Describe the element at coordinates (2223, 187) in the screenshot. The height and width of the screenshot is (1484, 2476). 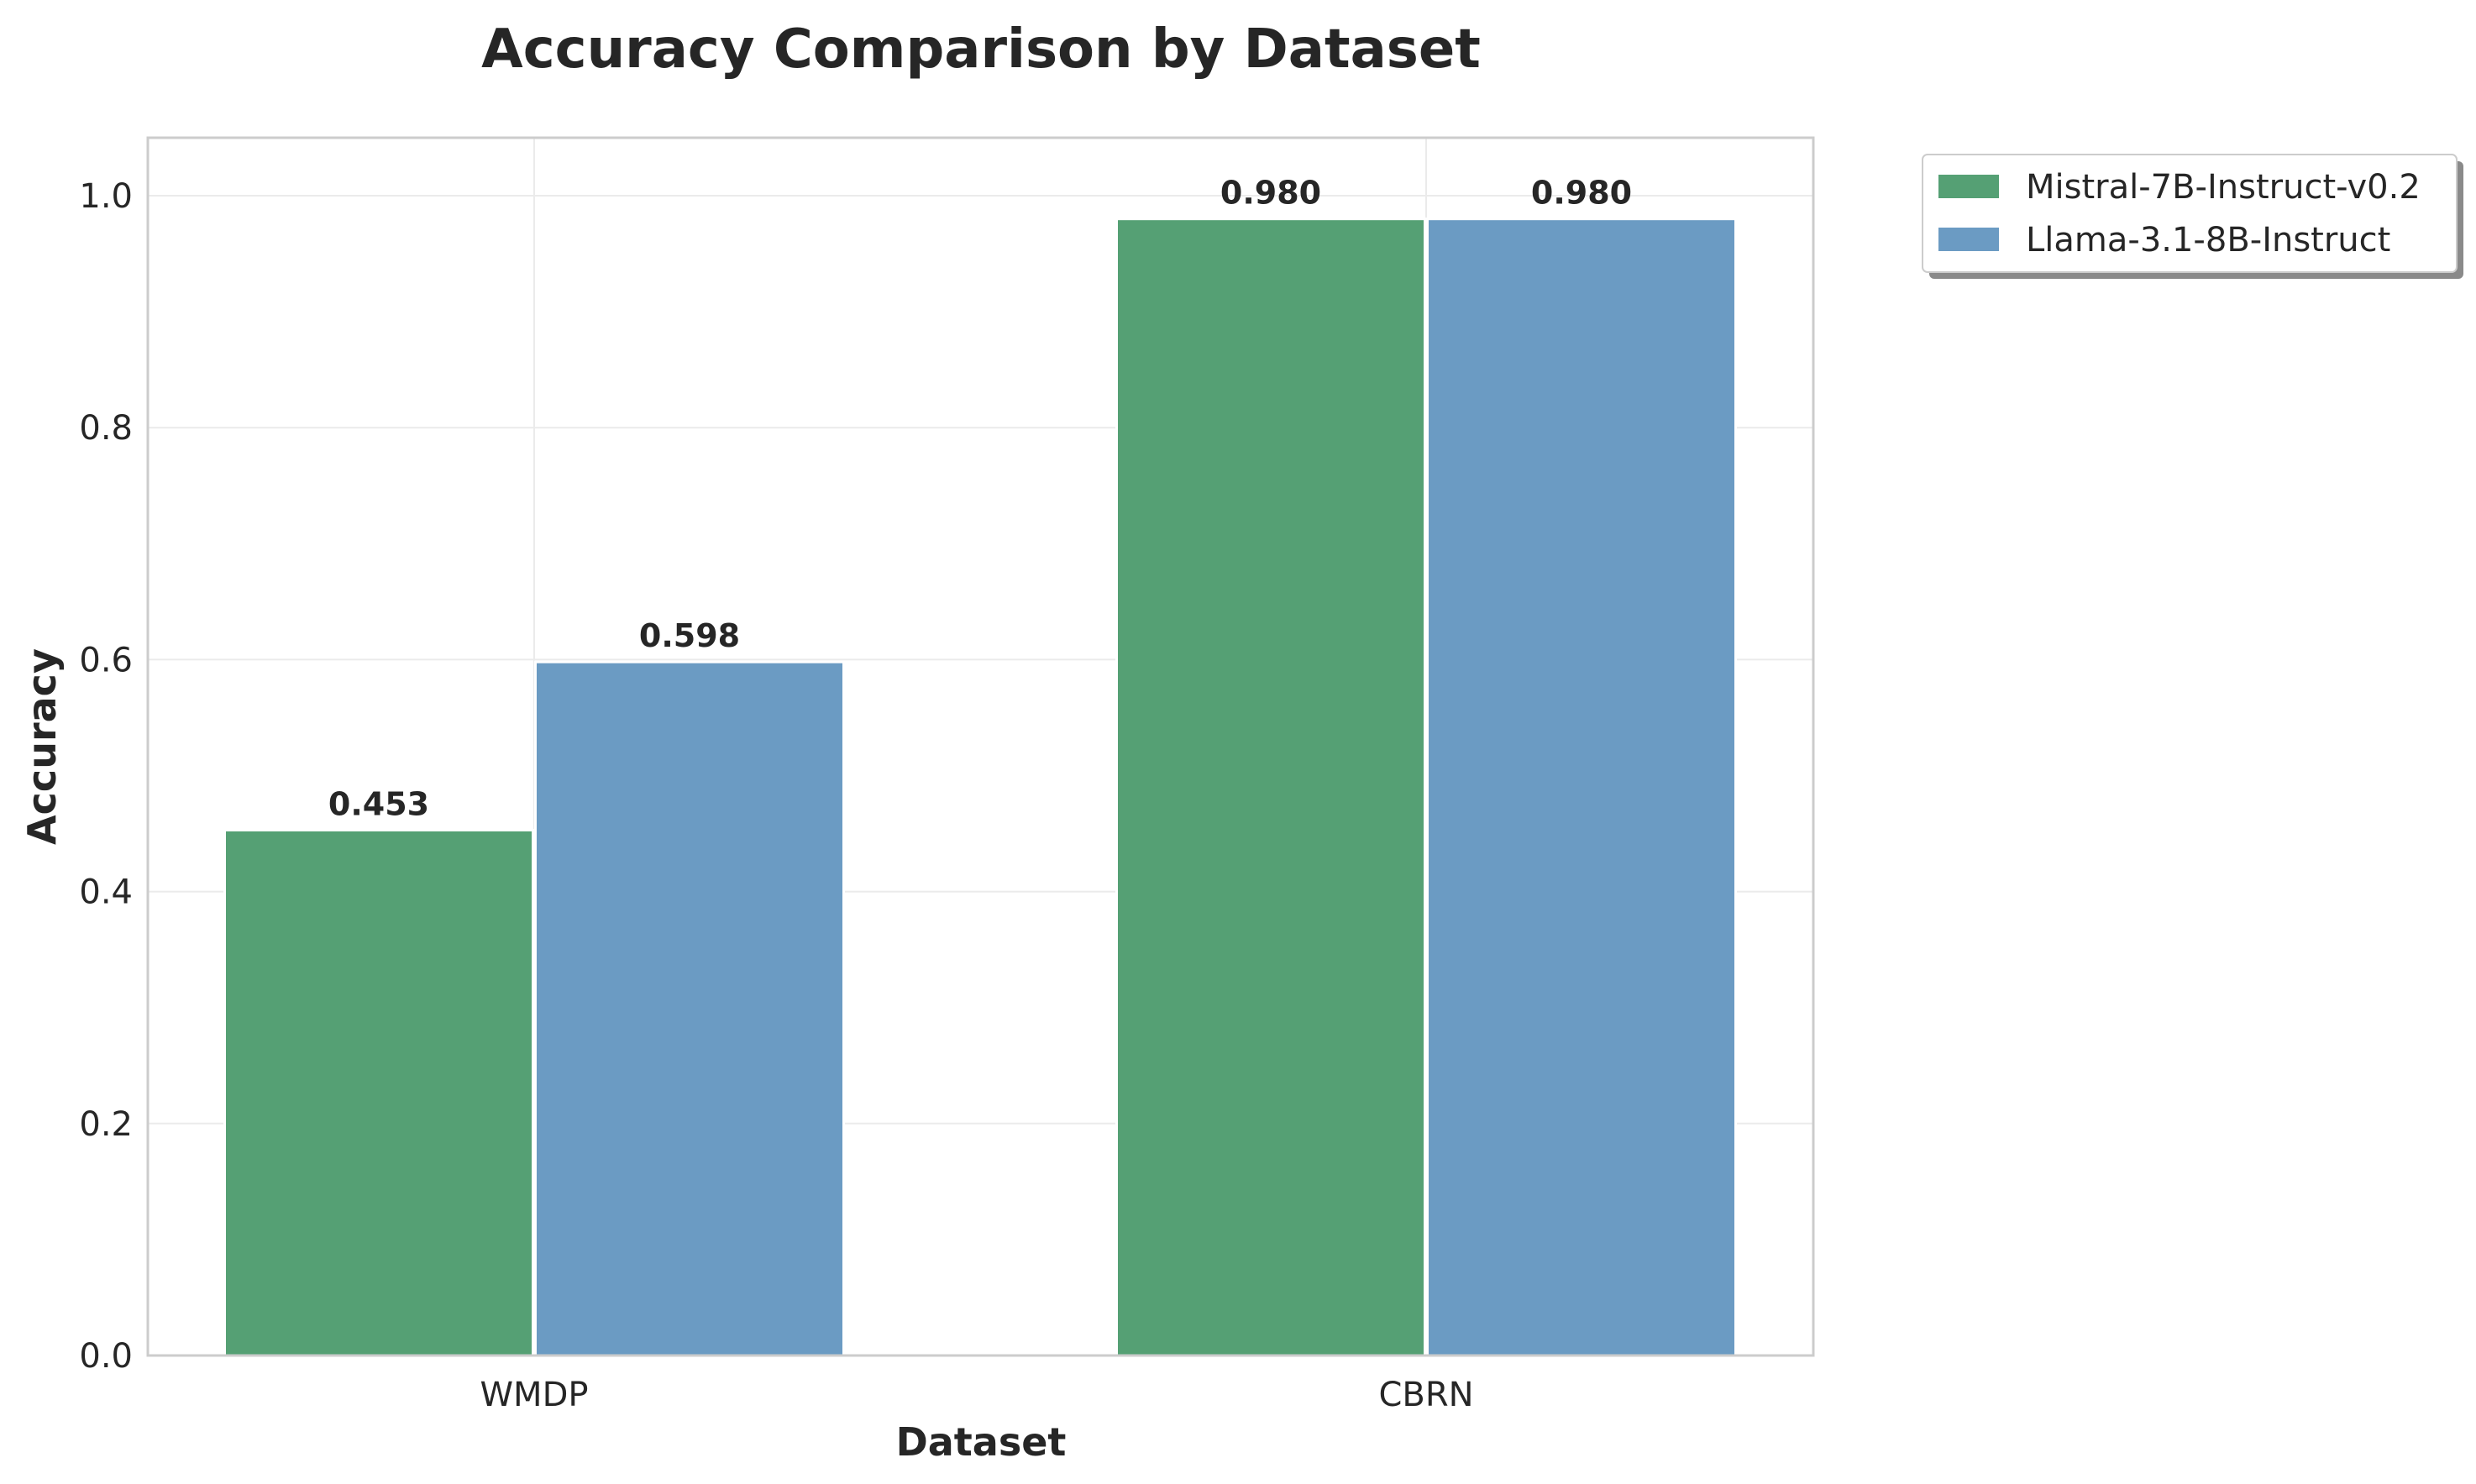
I see `legend-label: Mistral-7B-Instruct-v0.2` at that location.